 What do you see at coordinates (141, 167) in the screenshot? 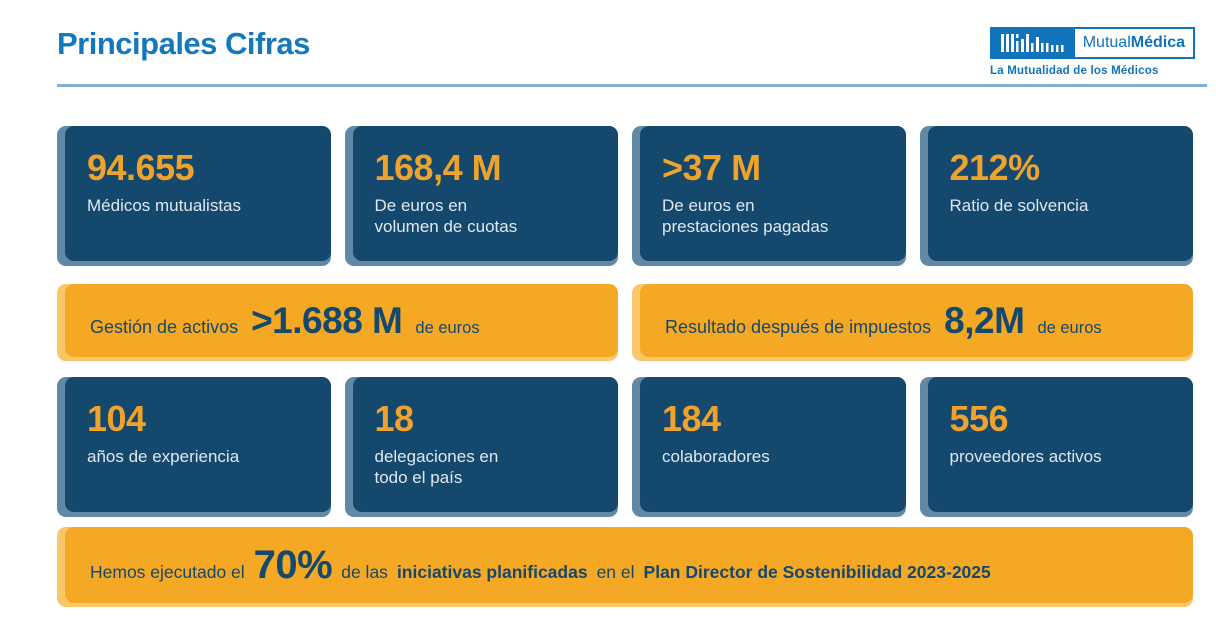
I see `stat-value: 94.655` at bounding box center [141, 167].